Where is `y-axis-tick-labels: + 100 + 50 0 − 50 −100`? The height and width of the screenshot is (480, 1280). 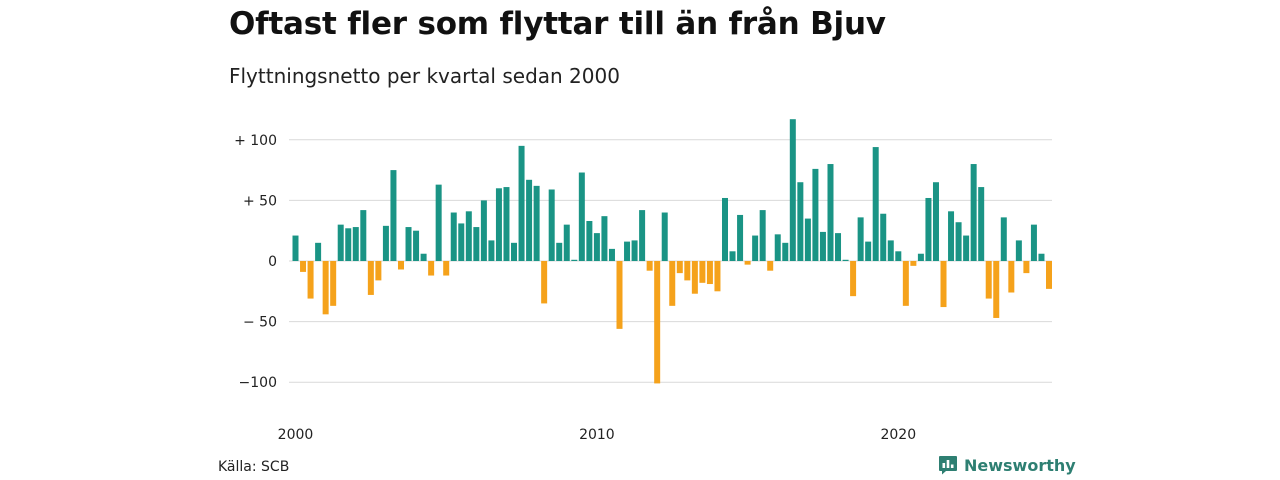
y-axis-tick-labels: + 100 + 50 0 − 50 −100 is located at coordinates (255, 262).